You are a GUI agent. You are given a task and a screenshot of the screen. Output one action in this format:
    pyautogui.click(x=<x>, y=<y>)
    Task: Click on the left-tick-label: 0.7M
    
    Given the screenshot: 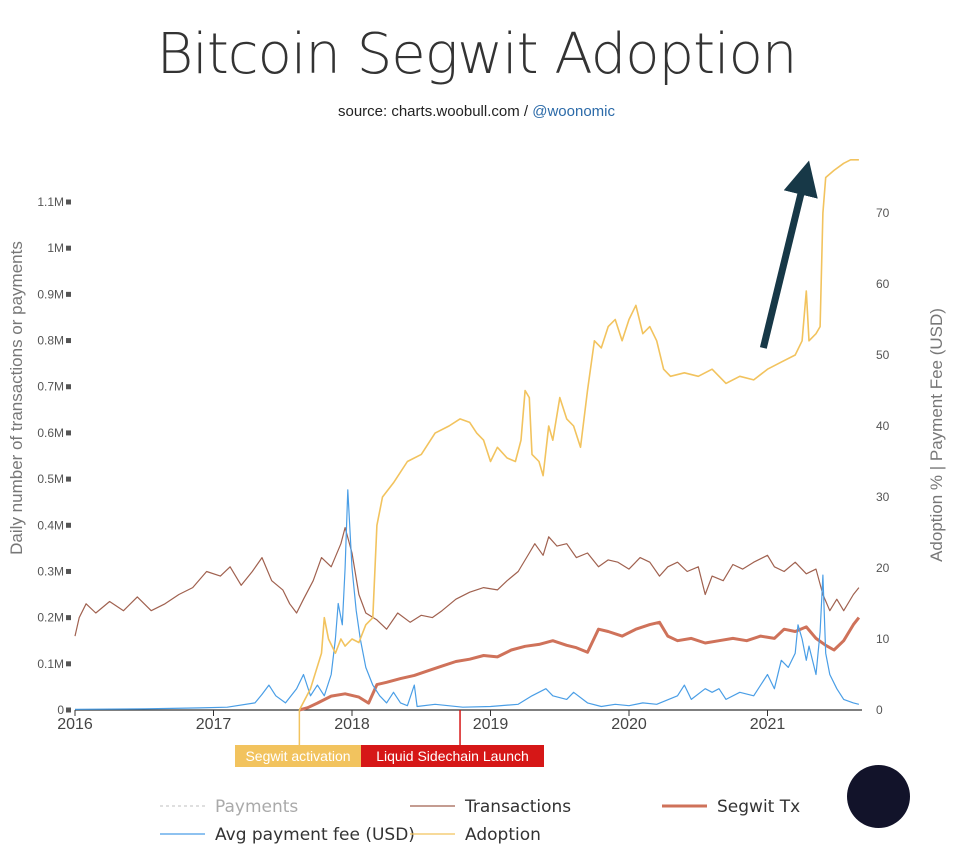 What is the action you would take?
    pyautogui.click(x=50, y=387)
    